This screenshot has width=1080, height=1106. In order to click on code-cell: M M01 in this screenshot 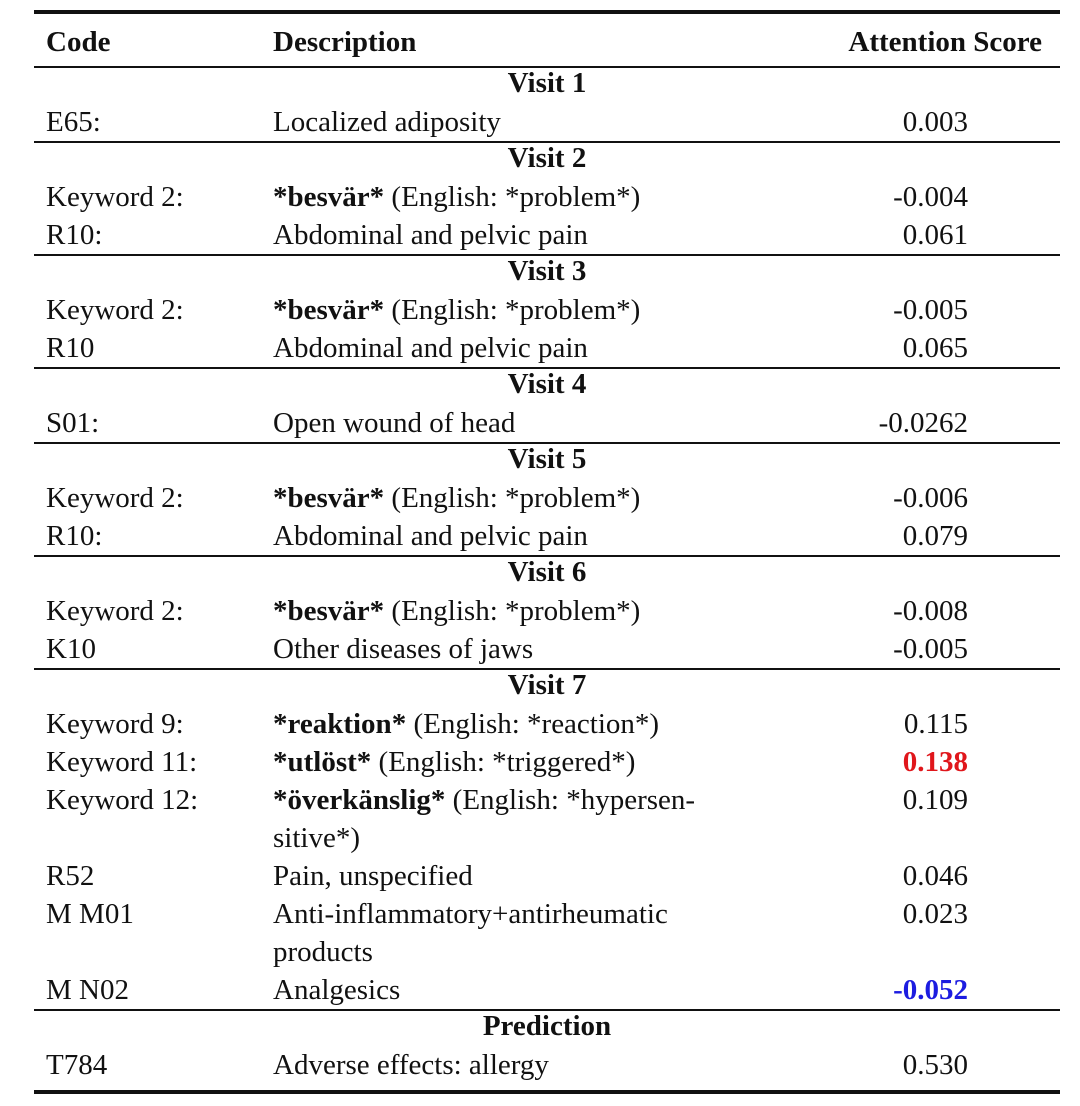, I will do `click(90, 914)`.